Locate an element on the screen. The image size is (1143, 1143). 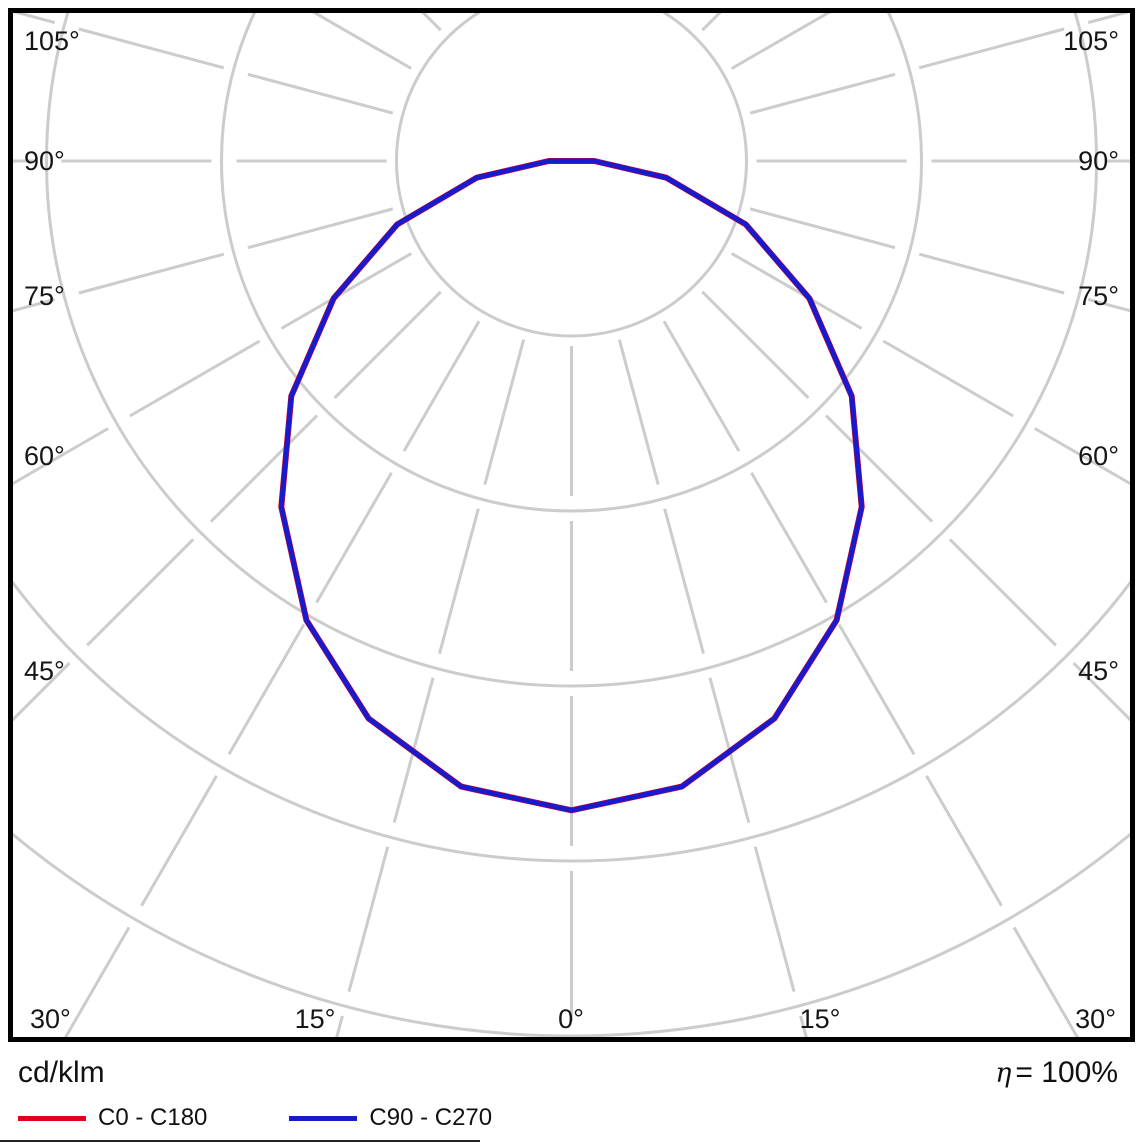
footer-row: cd/klm η = 100% is located at coordinates (568, 1073).